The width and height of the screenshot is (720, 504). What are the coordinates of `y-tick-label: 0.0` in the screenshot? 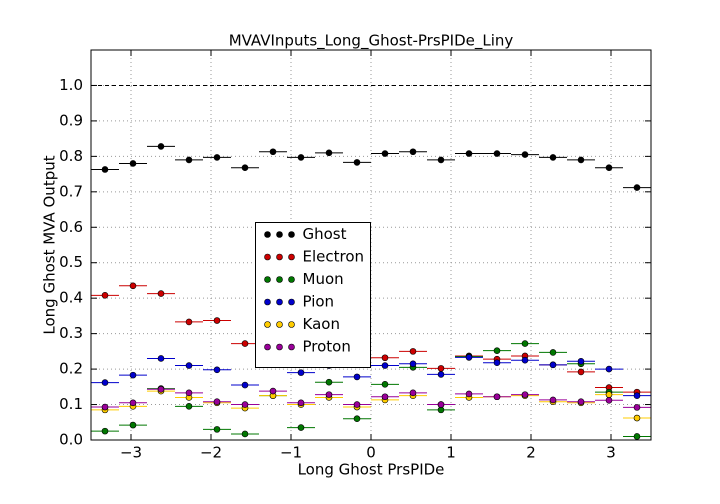 It's located at (71, 440).